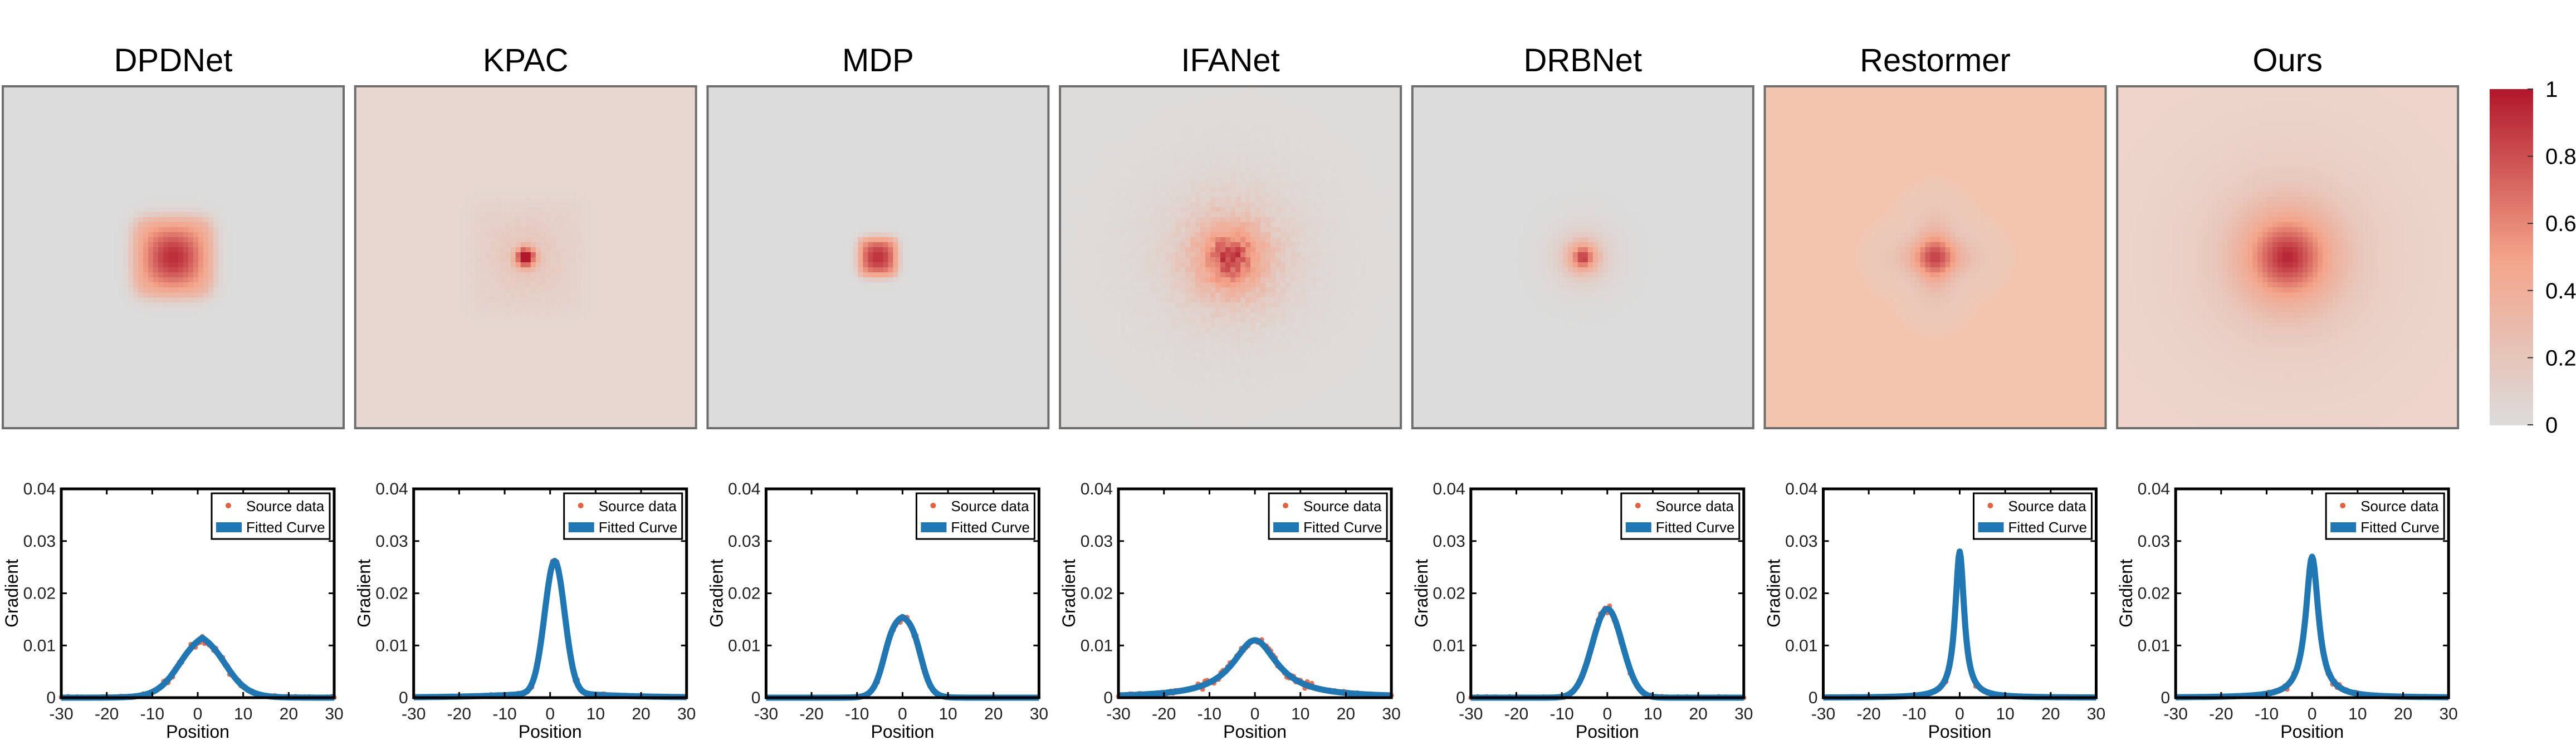 The image size is (2576, 745). Describe the element at coordinates (392, 489) in the screenshot. I see `y-tick-label: 0.04` at that location.